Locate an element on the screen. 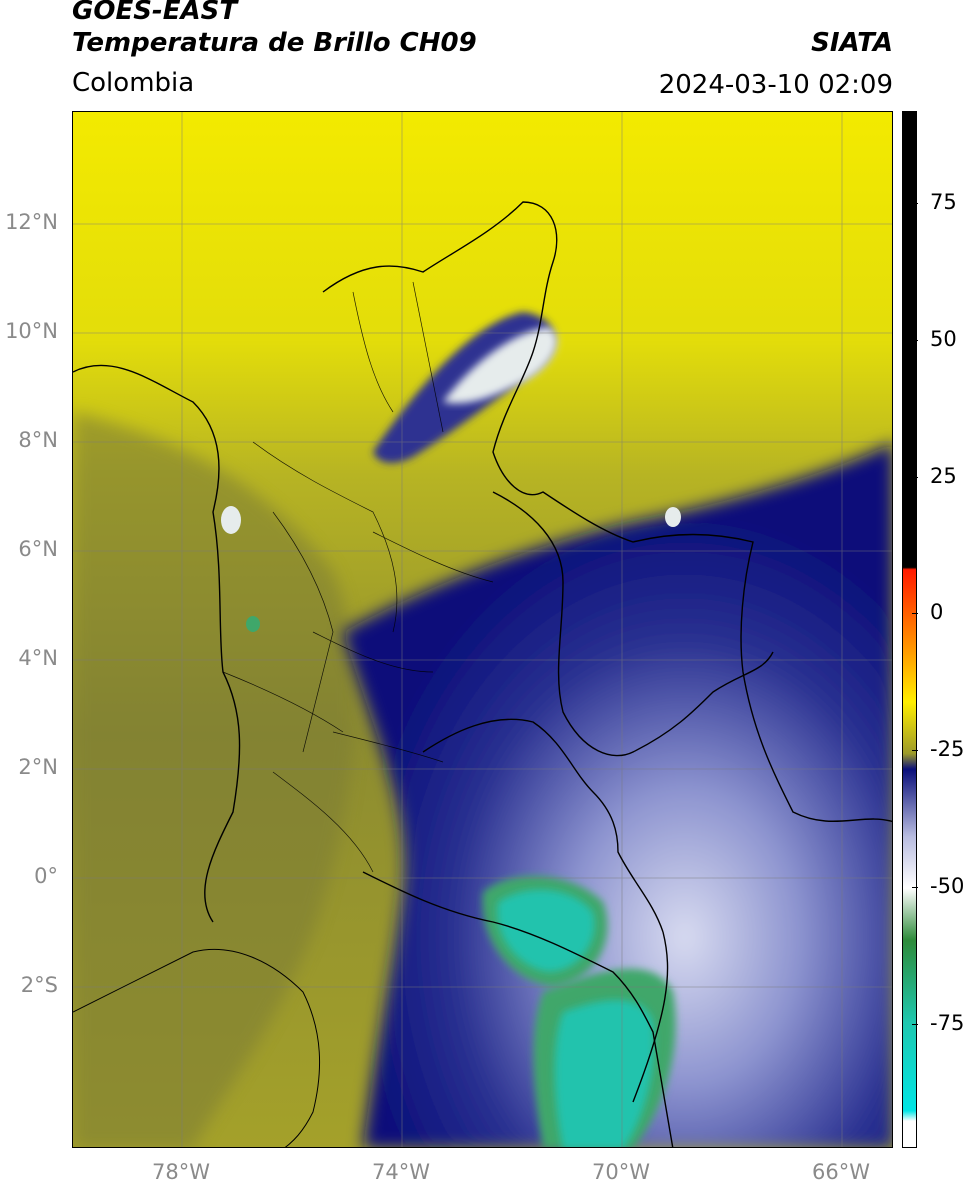  lon-tick-78w: 78°W is located at coordinates (181, 1172).